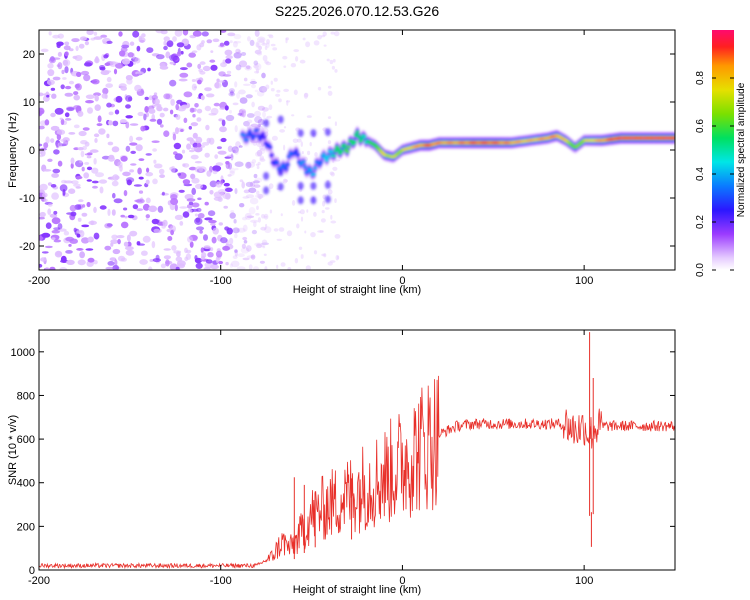 This screenshot has width=750, height=600. What do you see at coordinates (29, 103) in the screenshot?
I see `y-tick-label: 10` at bounding box center [29, 103].